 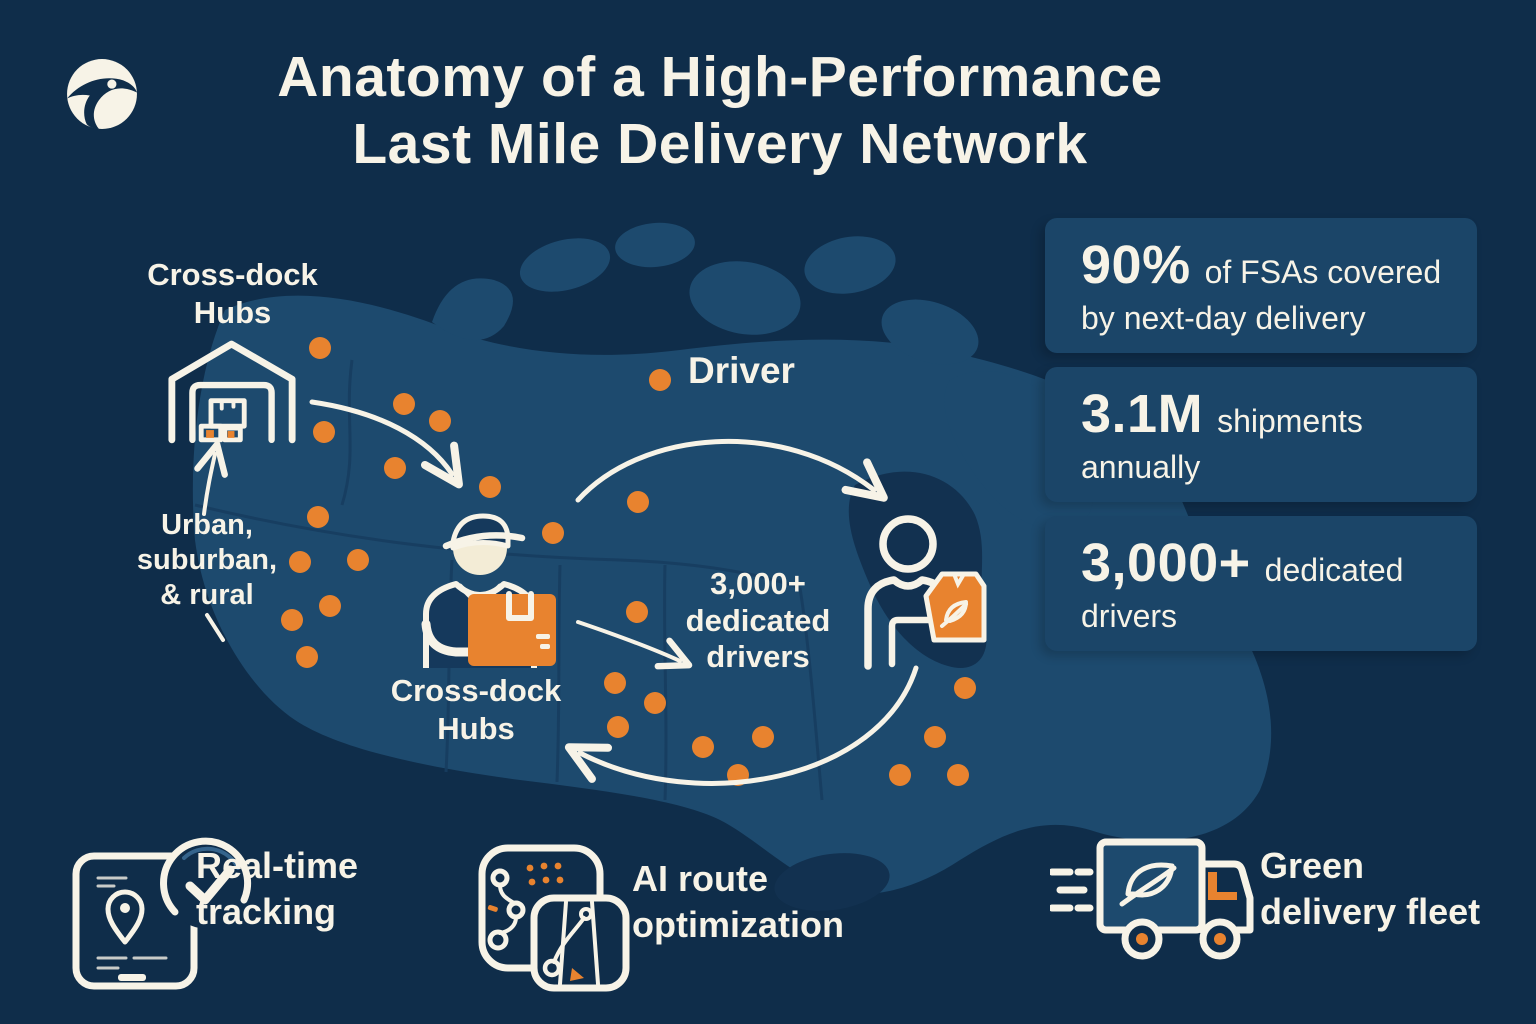 What do you see at coordinates (554, 918) in the screenshot?
I see `ai-route-icon` at bounding box center [554, 918].